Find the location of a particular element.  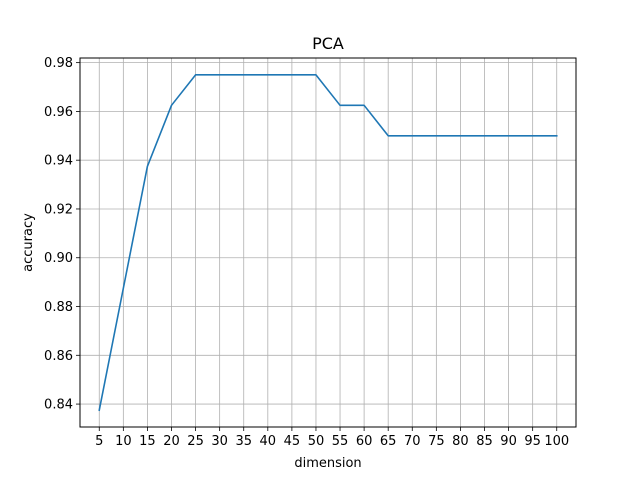

x-axis-label: dimension is located at coordinates (327, 463).